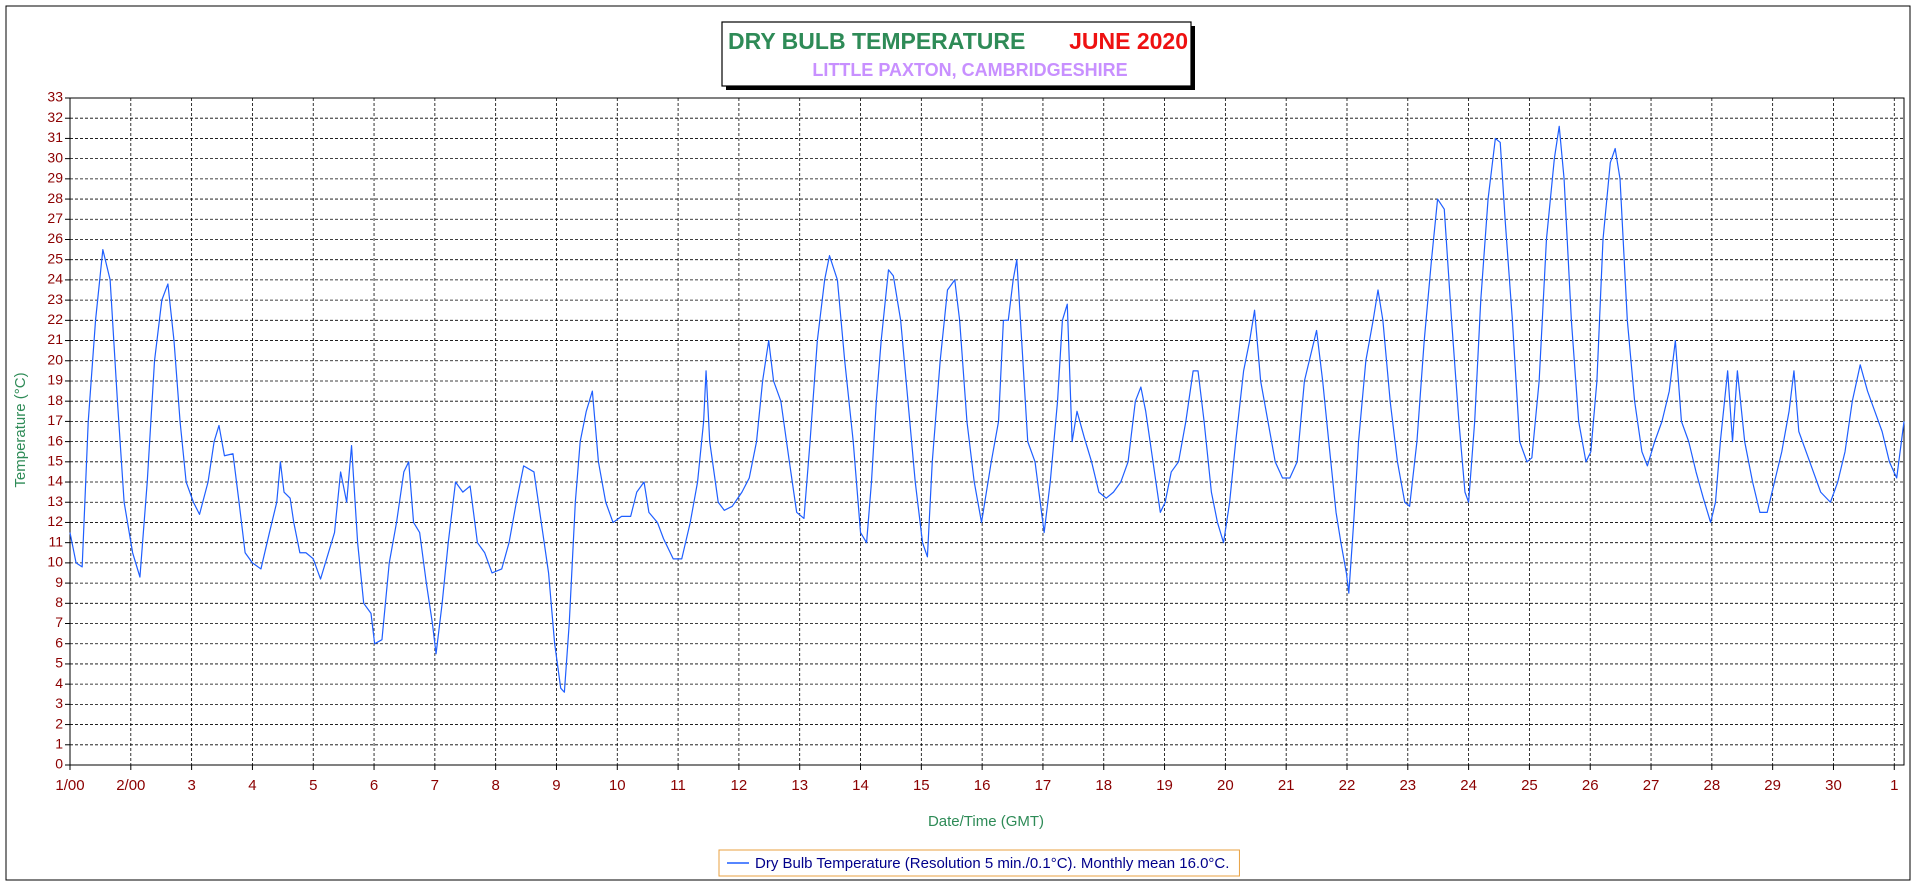 This screenshot has width=1916, height=889. I want to click on y-tick-label: 20, so click(55, 359).